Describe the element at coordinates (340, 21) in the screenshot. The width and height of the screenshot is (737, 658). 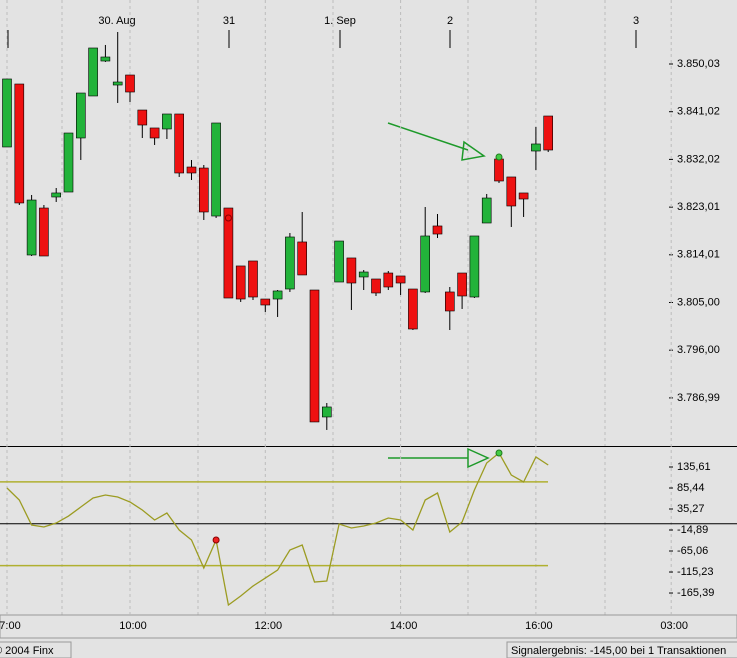
I see `date-label: 1. Sep` at that location.